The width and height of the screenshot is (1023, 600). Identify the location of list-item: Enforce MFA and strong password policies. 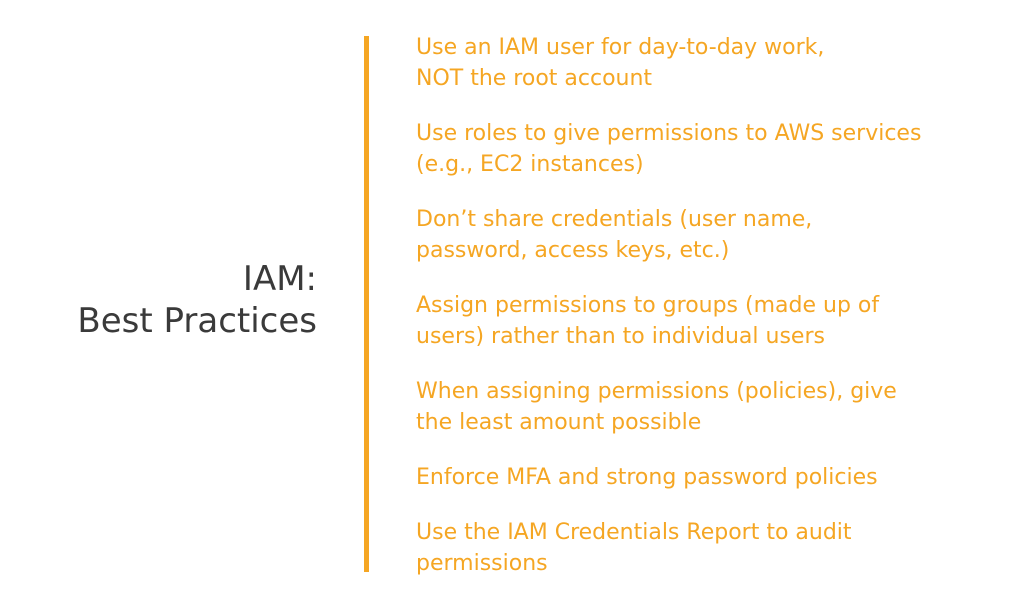
(647, 477).